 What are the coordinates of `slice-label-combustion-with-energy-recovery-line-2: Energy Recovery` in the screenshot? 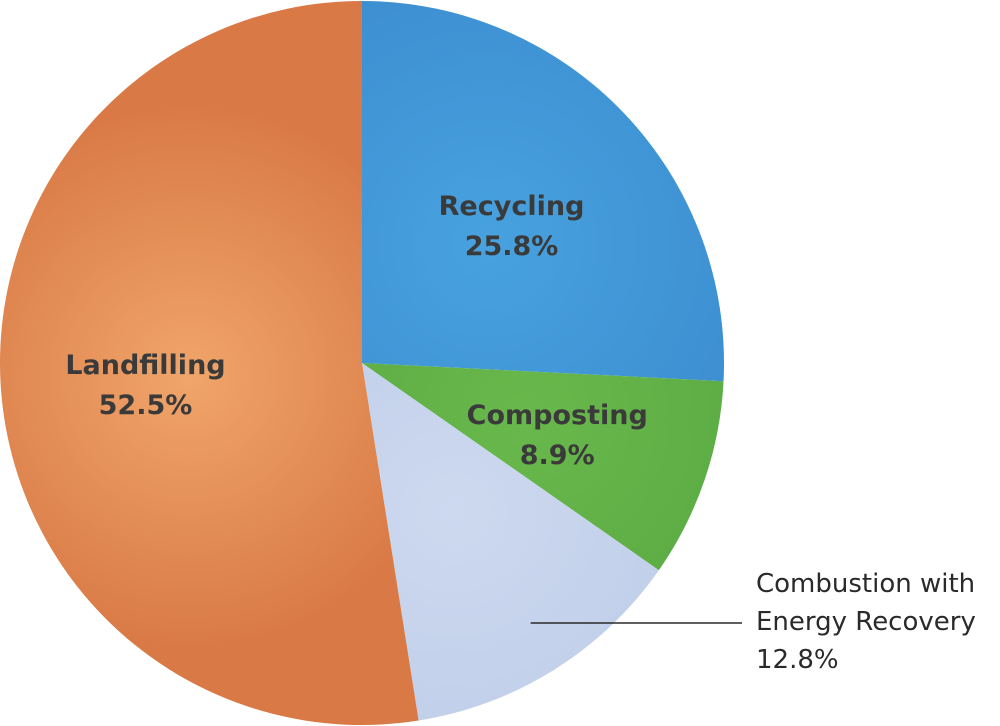 It's located at (866, 622).